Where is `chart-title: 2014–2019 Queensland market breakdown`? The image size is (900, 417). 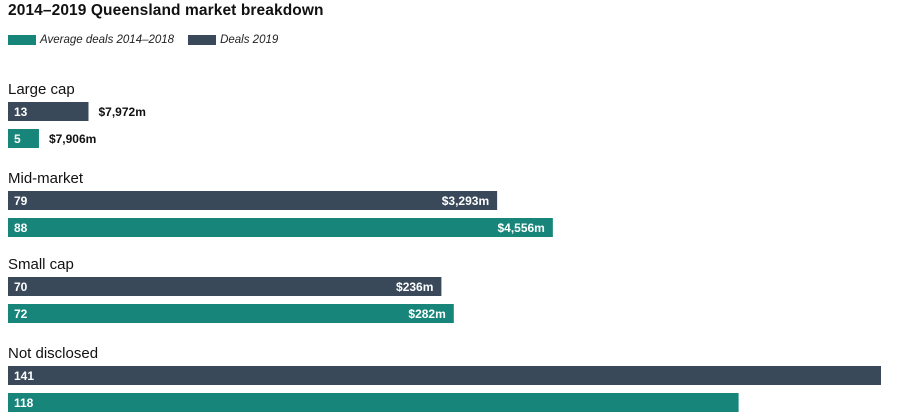 chart-title: 2014–2019 Queensland market breakdown is located at coordinates (166, 10).